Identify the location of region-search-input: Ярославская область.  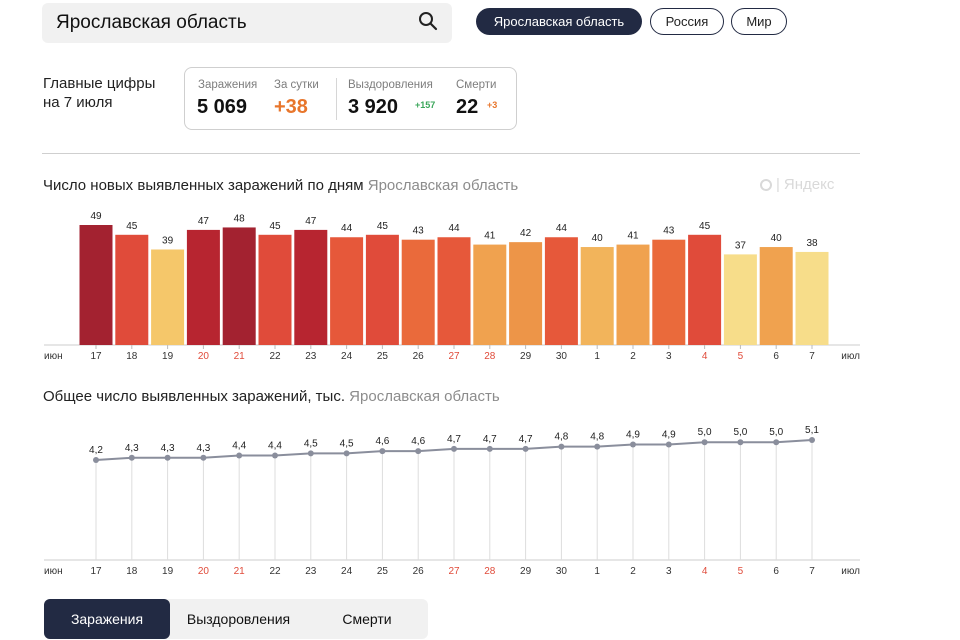
(247, 23).